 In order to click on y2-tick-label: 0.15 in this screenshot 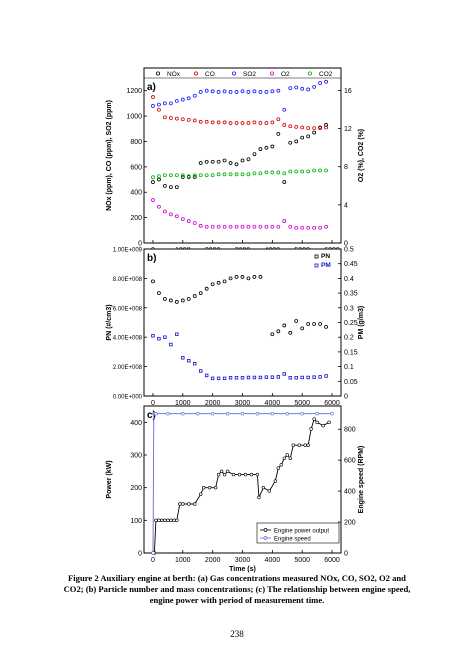, I will do `click(351, 352)`.